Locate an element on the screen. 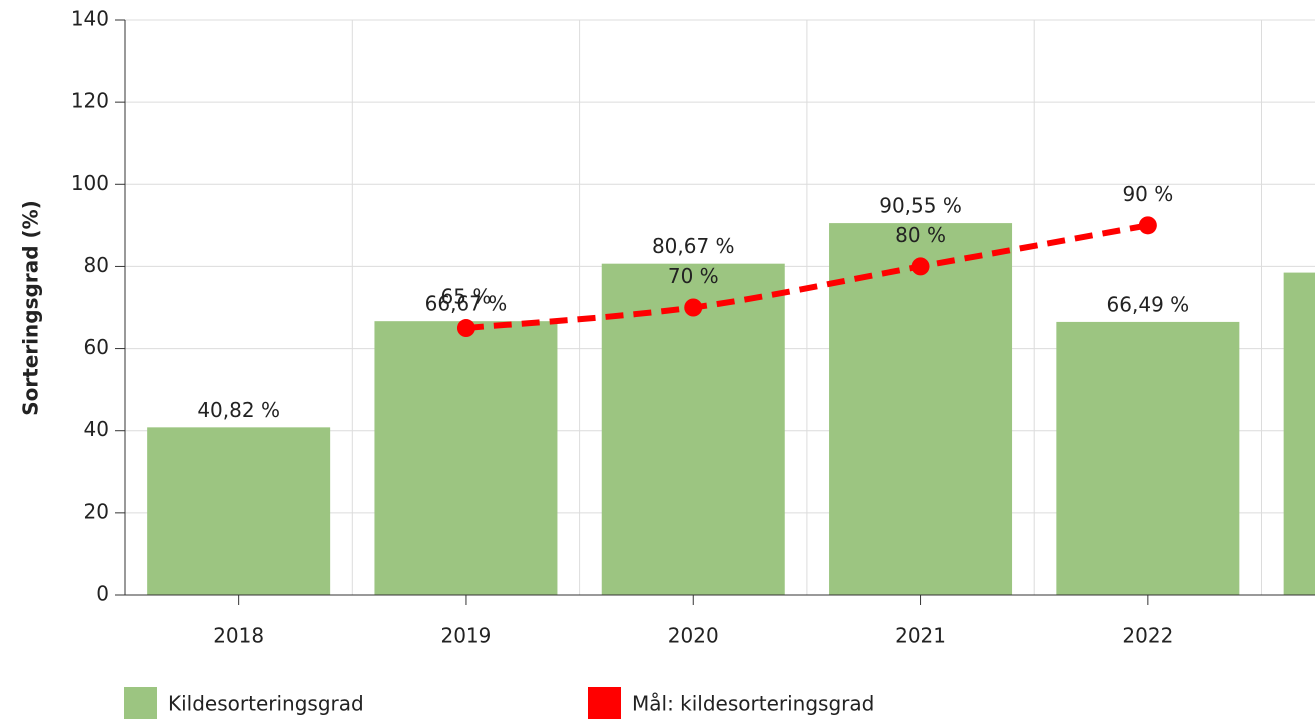 The width and height of the screenshot is (1315, 722). point-value-label: 70 % is located at coordinates (693, 276).